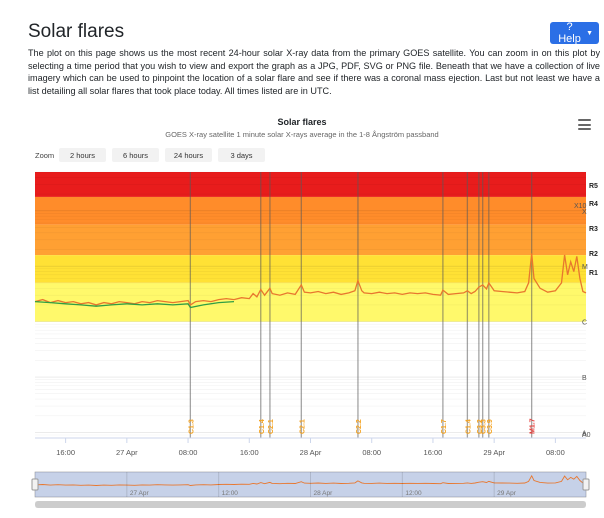 This screenshot has width=604, height=518. What do you see at coordinates (311, 452) in the screenshot?
I see `x-axis-tick-label: 28 Apr` at bounding box center [311, 452].